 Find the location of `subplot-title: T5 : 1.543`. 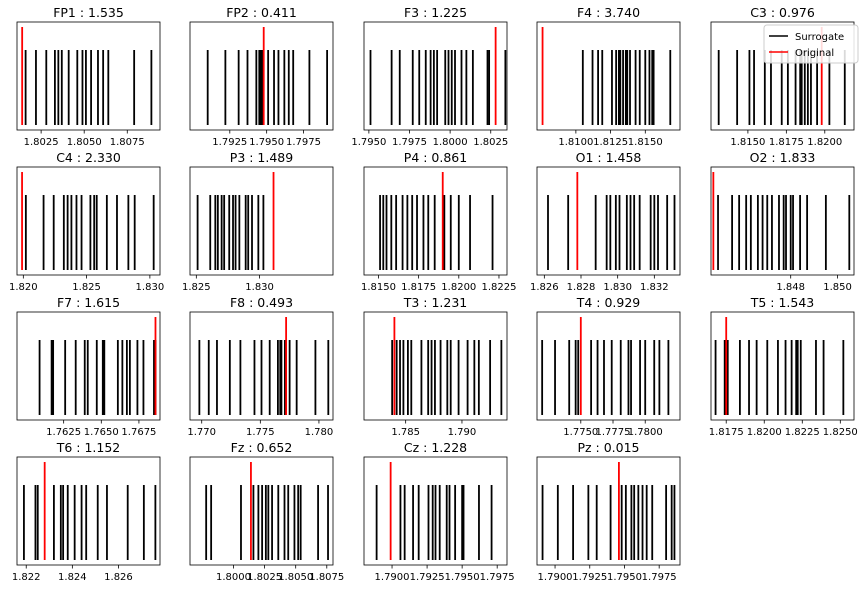

subplot-title: T5 : 1.543 is located at coordinates (782, 302).